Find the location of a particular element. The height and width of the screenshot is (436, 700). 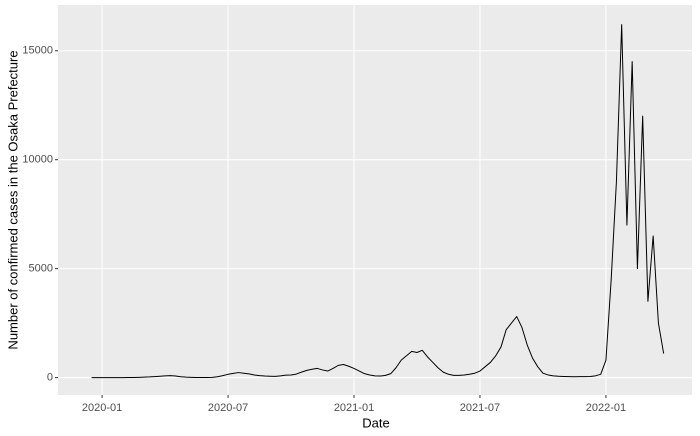

x-tick-label: 2022-01 is located at coordinates (606, 408).